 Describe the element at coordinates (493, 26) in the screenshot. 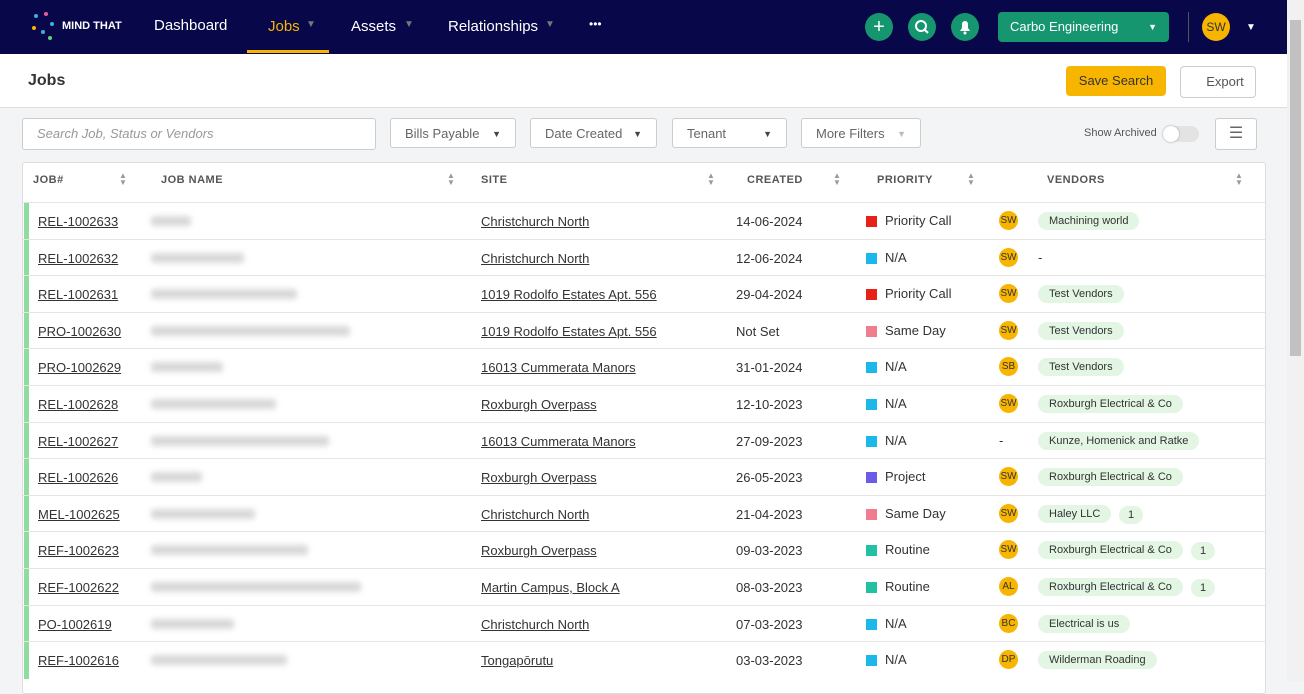

I see `nav-item: Relationships` at that location.